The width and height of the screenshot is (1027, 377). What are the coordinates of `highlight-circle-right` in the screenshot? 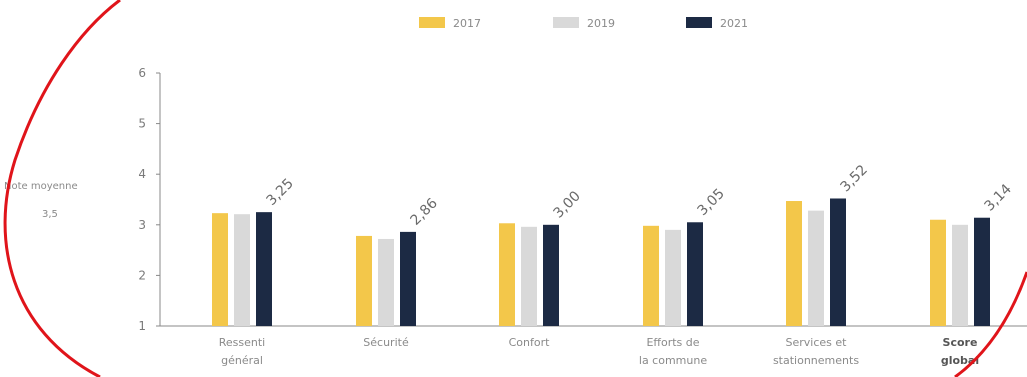 It's located at (990, 324).